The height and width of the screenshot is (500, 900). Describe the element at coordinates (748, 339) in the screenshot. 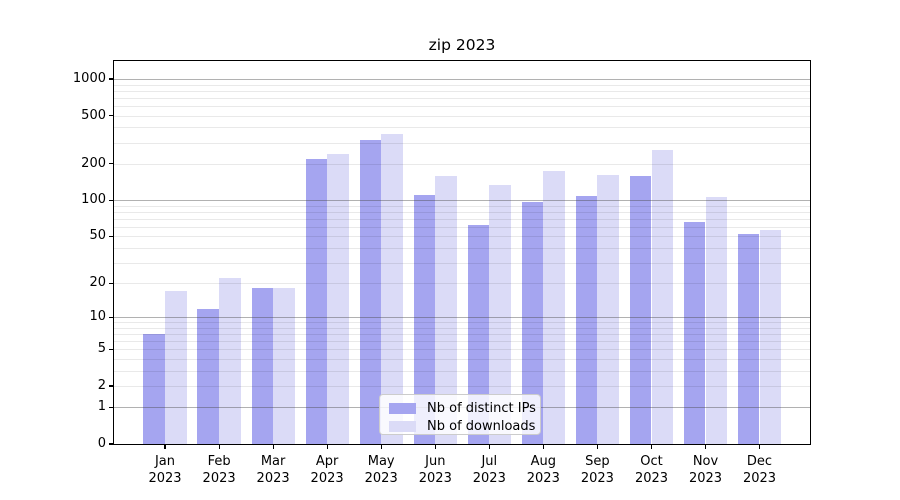

I see `bar-distinct-ips-dec` at that location.